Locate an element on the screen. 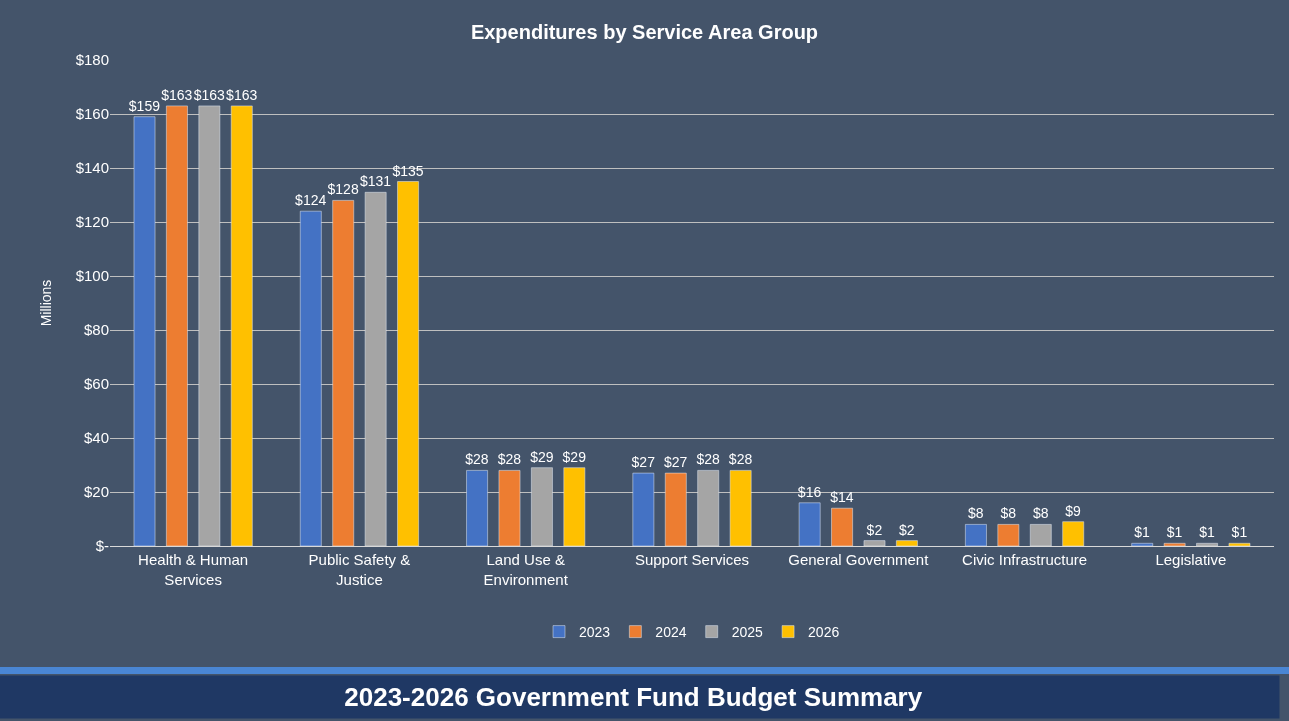 This screenshot has width=1289, height=721. y-axis-title: Millions is located at coordinates (46, 303).